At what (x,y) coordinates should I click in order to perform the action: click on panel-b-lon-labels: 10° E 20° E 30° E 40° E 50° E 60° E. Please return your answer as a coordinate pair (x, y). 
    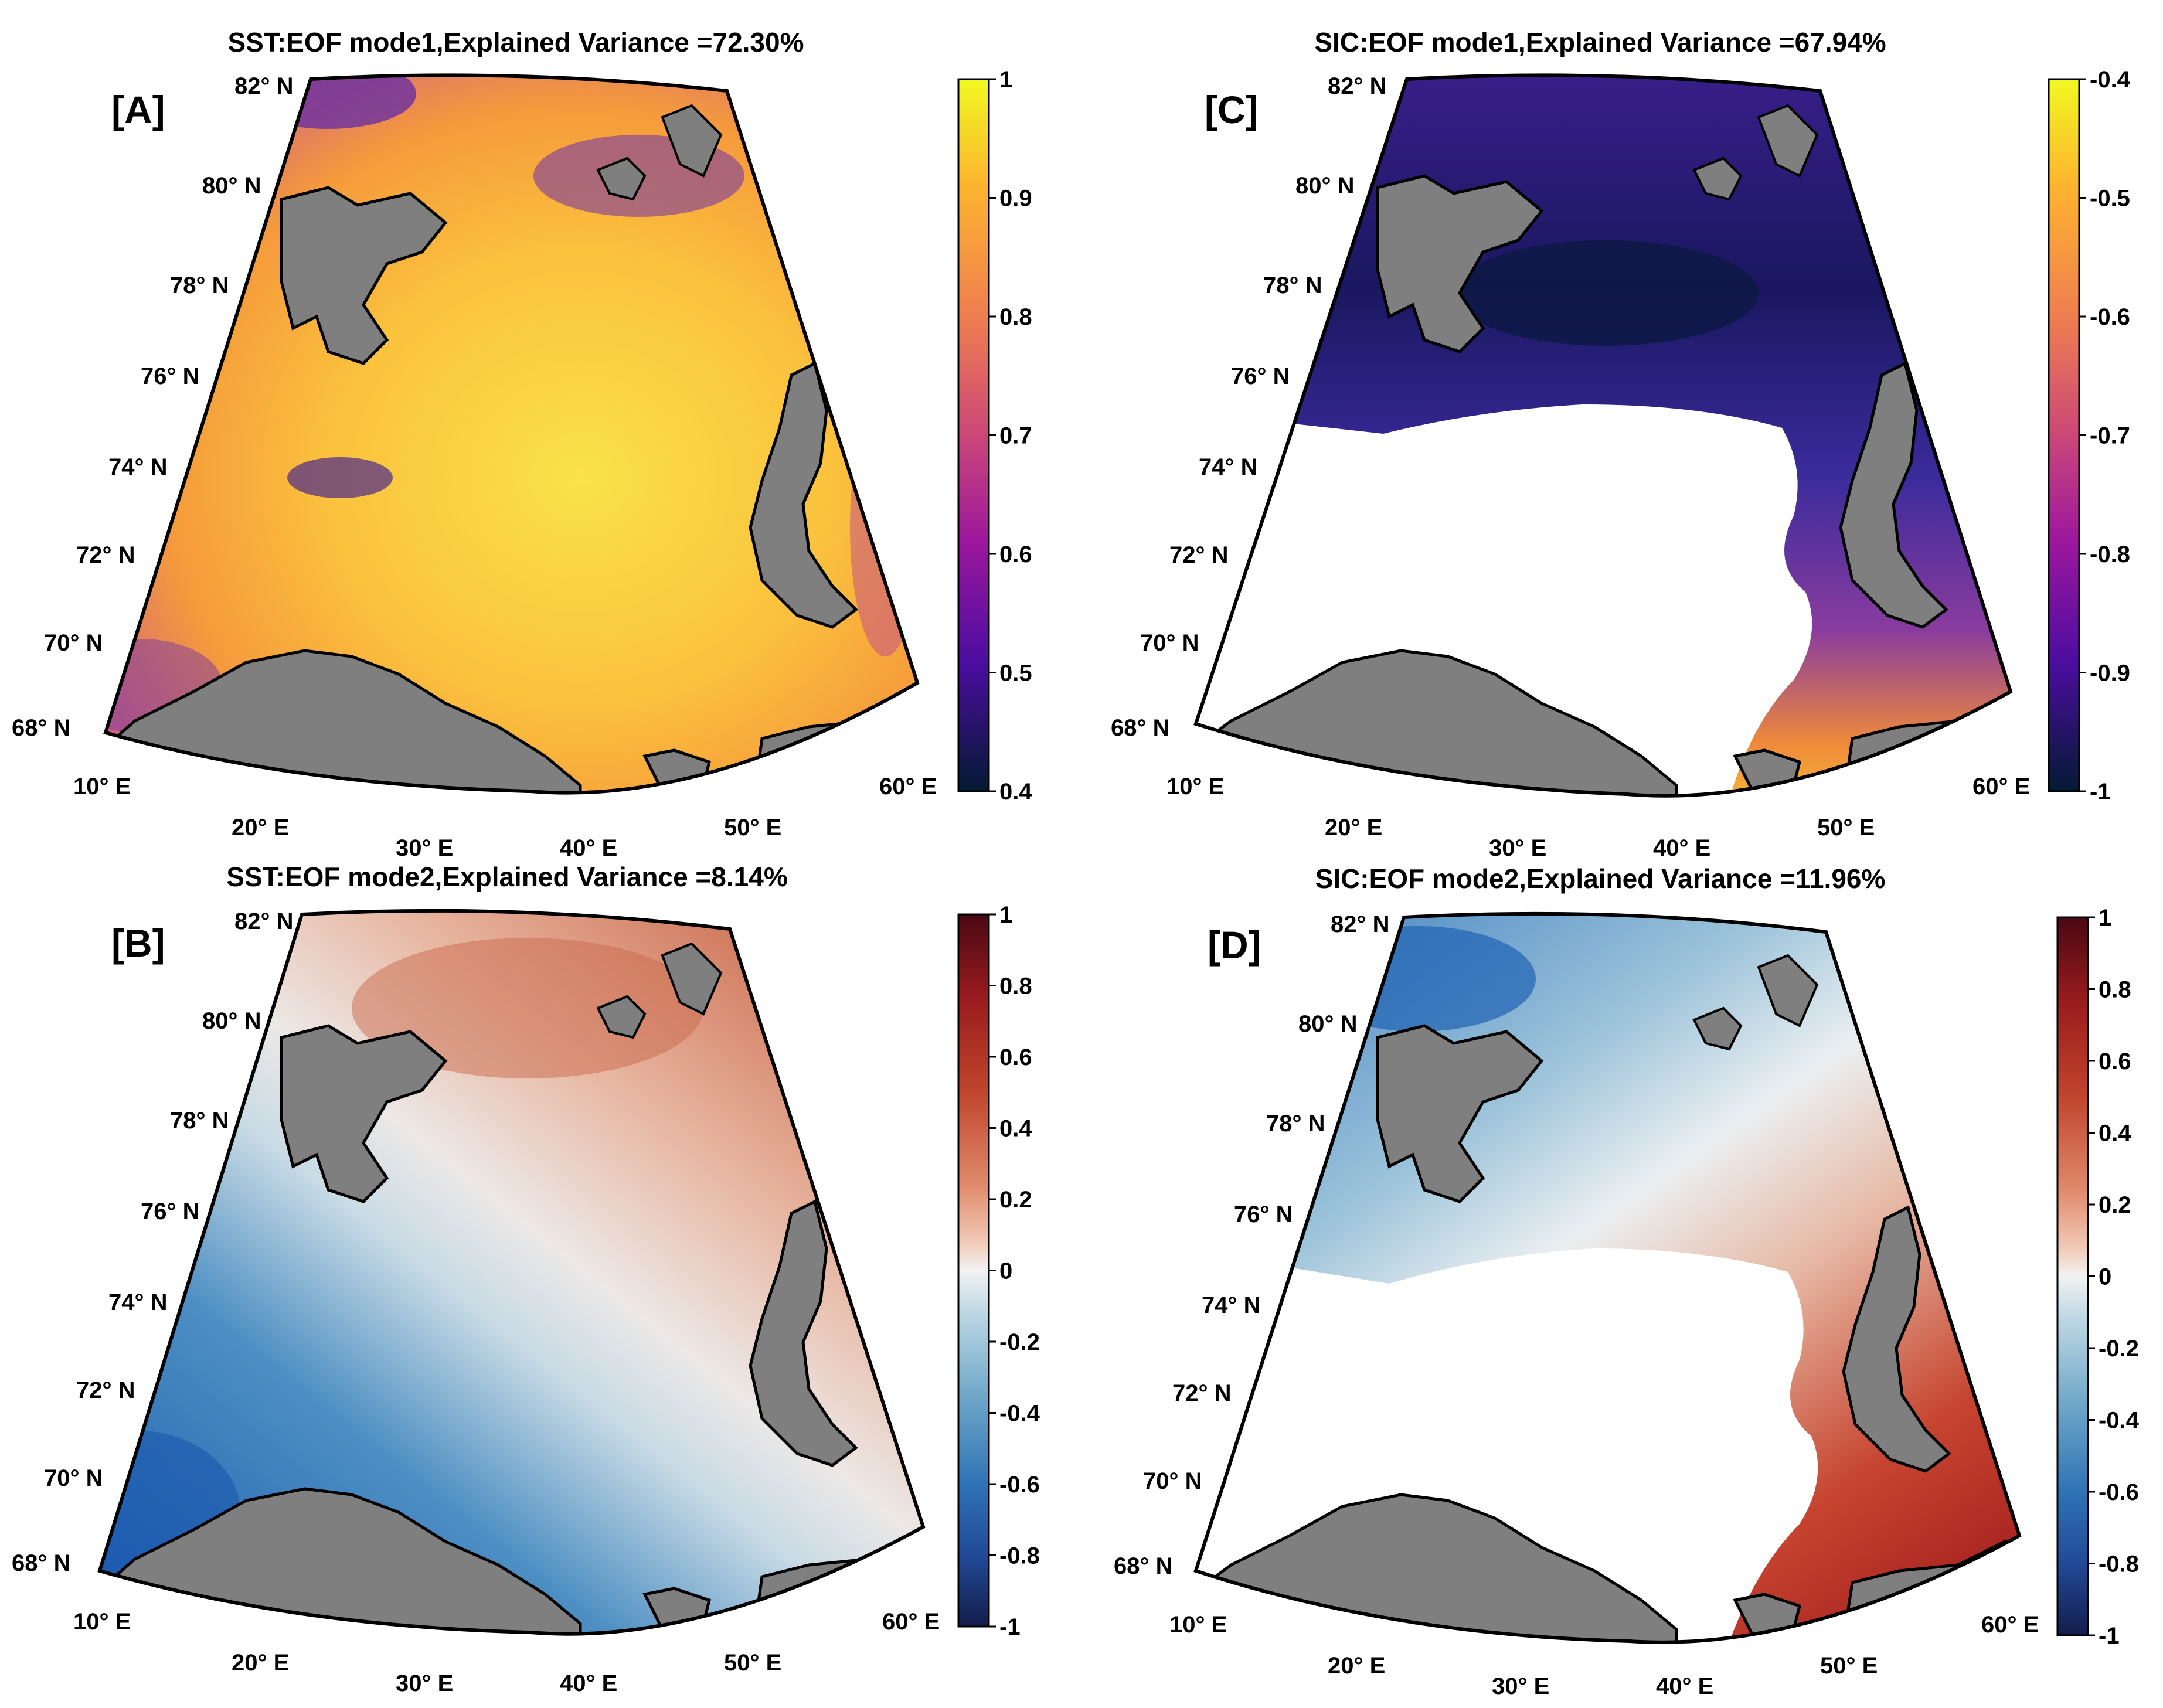
    Looking at the image, I should click on (506, 1652).